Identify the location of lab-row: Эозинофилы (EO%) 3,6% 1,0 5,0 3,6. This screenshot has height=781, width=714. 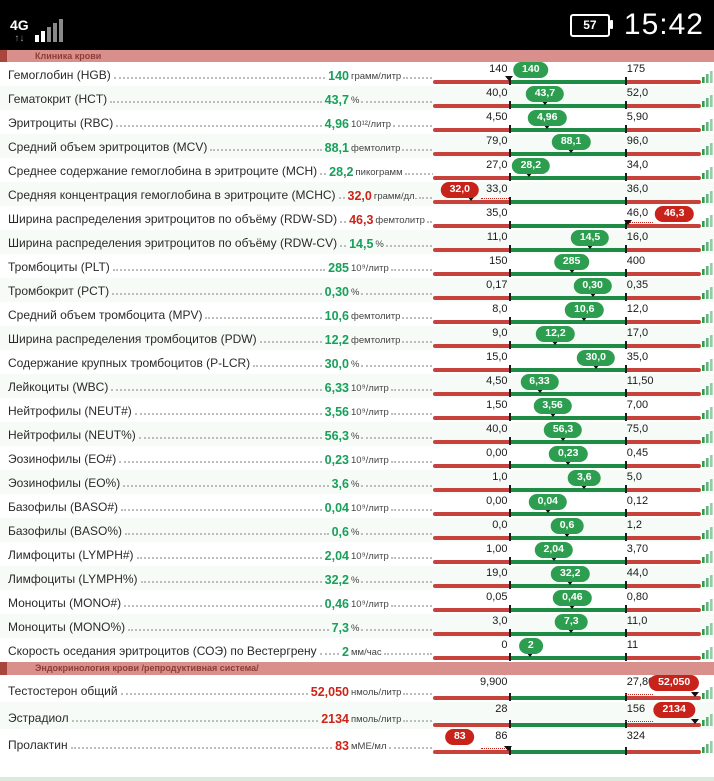
(357, 482).